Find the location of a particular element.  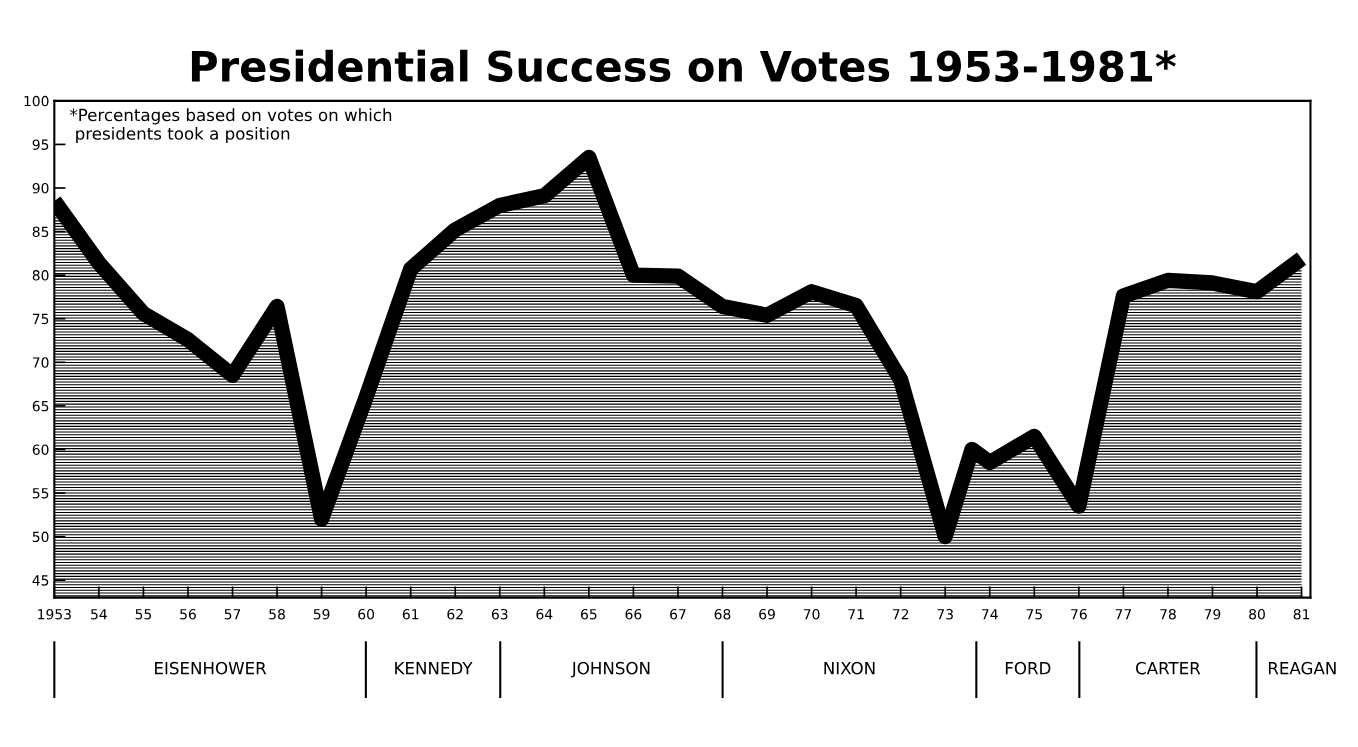

y-tick-label: 55 is located at coordinates (40, 493).